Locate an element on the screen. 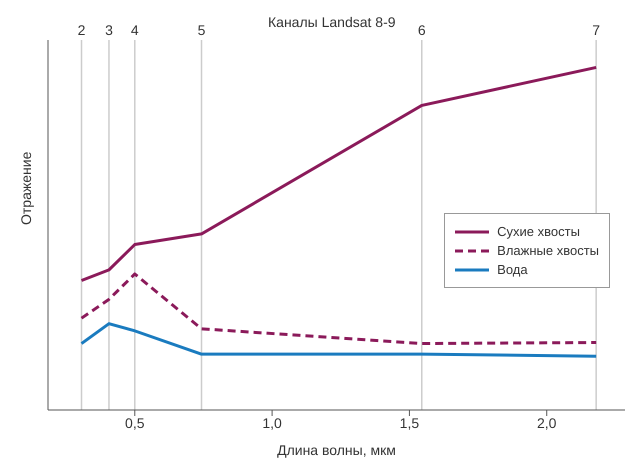  x-axis-title: Длина волны, мкм is located at coordinates (336, 450).